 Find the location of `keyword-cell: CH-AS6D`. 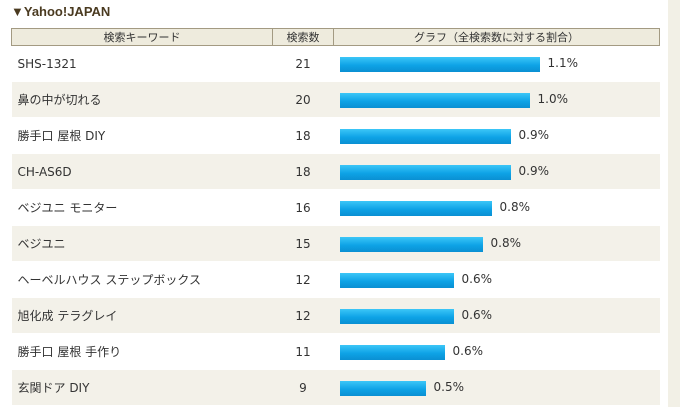

keyword-cell: CH-AS6D is located at coordinates (142, 171).